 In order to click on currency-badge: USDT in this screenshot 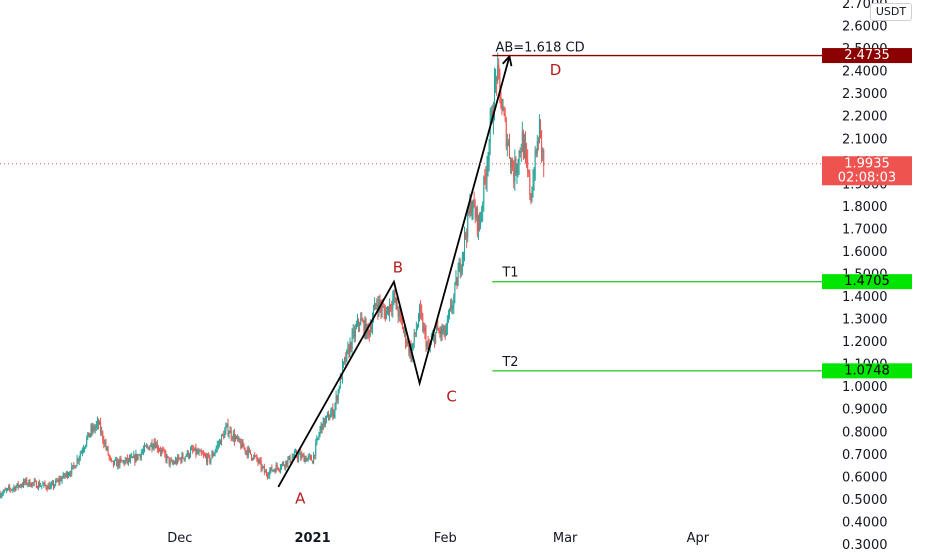, I will do `click(891, 12)`.